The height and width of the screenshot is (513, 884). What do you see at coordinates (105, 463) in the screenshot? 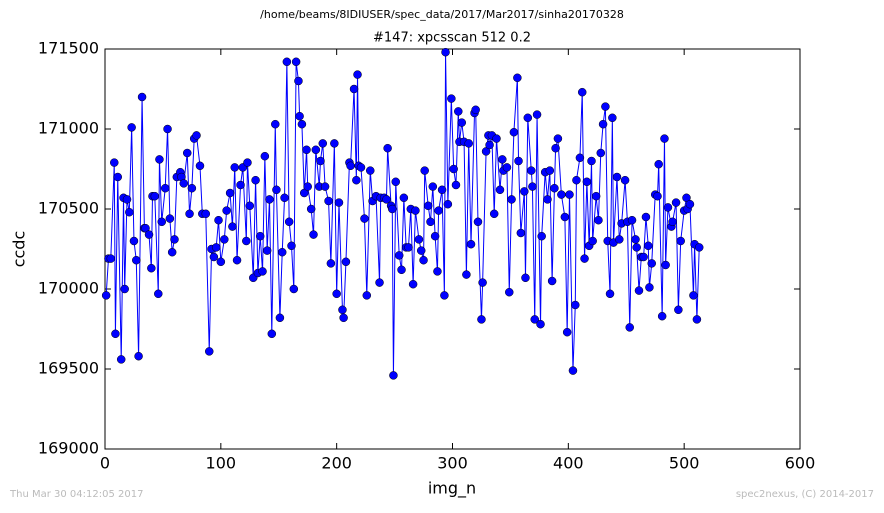
I see `x-tick-label: 0` at bounding box center [105, 463].